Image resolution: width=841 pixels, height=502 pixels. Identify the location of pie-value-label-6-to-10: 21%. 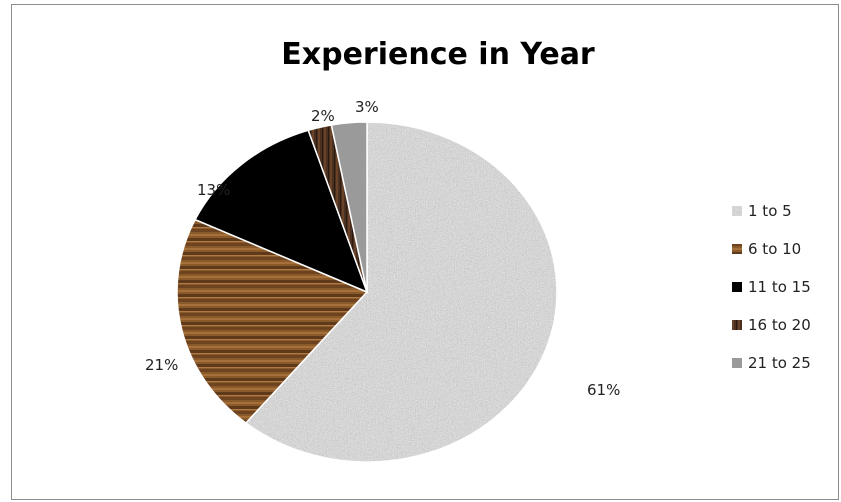
(161, 365).